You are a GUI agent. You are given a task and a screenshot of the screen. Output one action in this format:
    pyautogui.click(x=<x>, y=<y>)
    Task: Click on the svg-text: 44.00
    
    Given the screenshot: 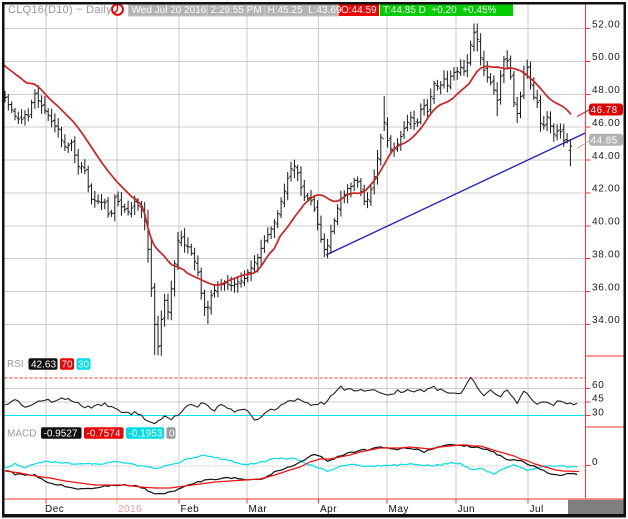 What is the action you would take?
    pyautogui.click(x=606, y=156)
    